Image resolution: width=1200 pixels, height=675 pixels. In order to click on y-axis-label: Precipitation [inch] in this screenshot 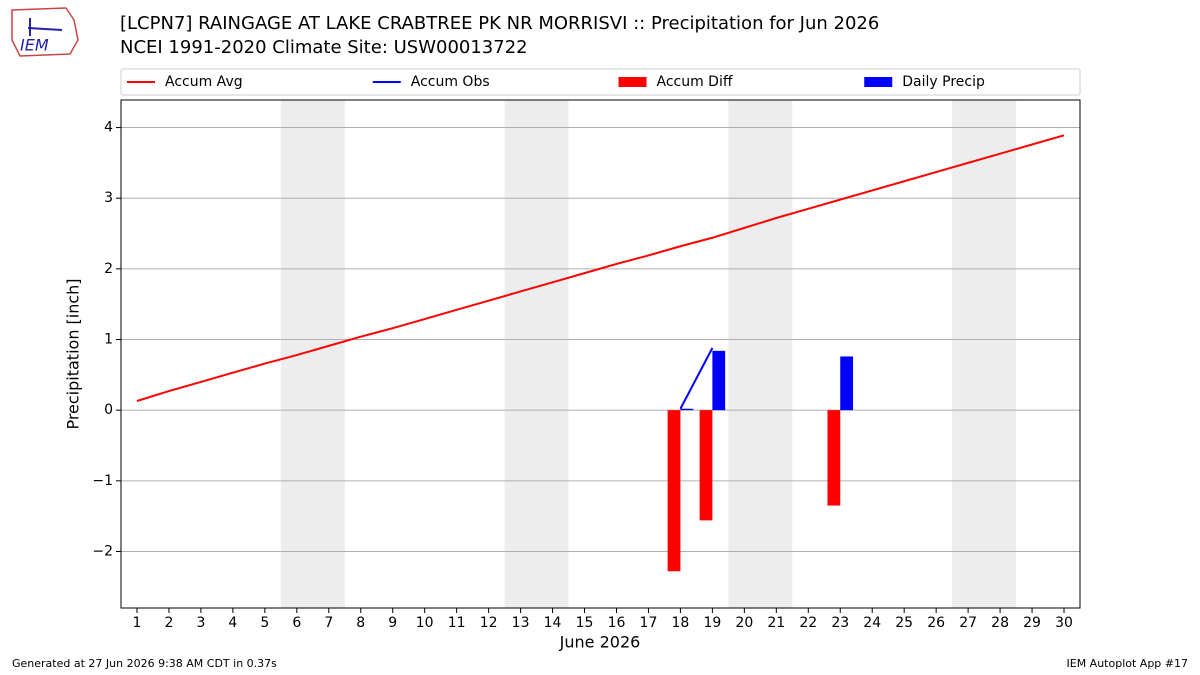, I will do `click(73, 353)`.